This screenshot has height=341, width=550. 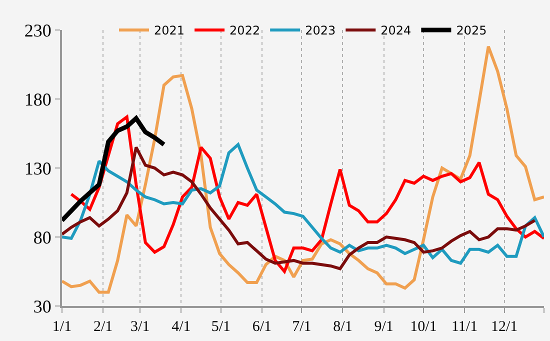 I want to click on x-tick-label: 1/1, so click(x=62, y=327).